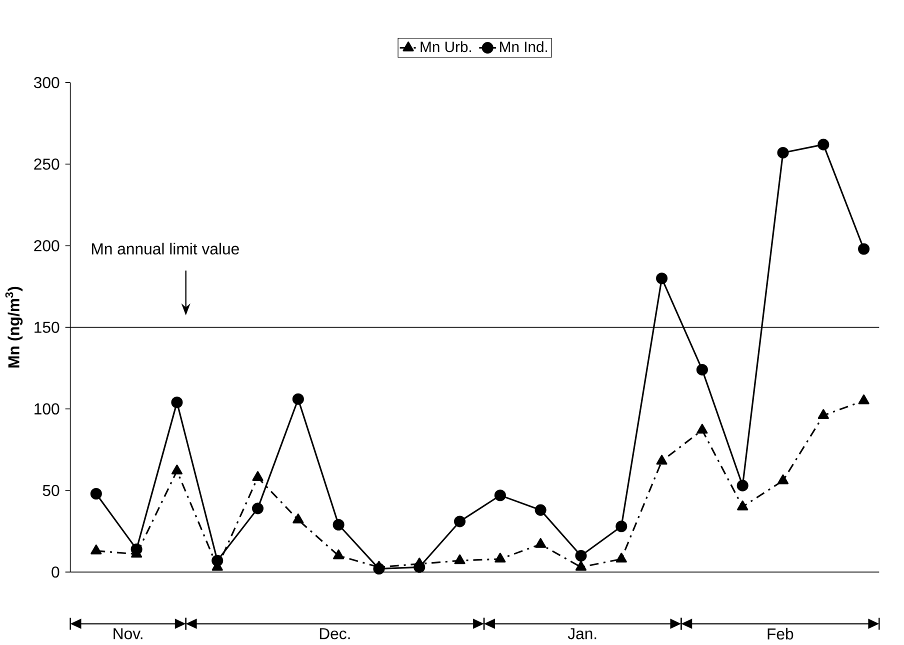 This screenshot has width=904, height=645. Describe the element at coordinates (165, 248) in the screenshot. I see `annotation: Mn annual limit value` at that location.